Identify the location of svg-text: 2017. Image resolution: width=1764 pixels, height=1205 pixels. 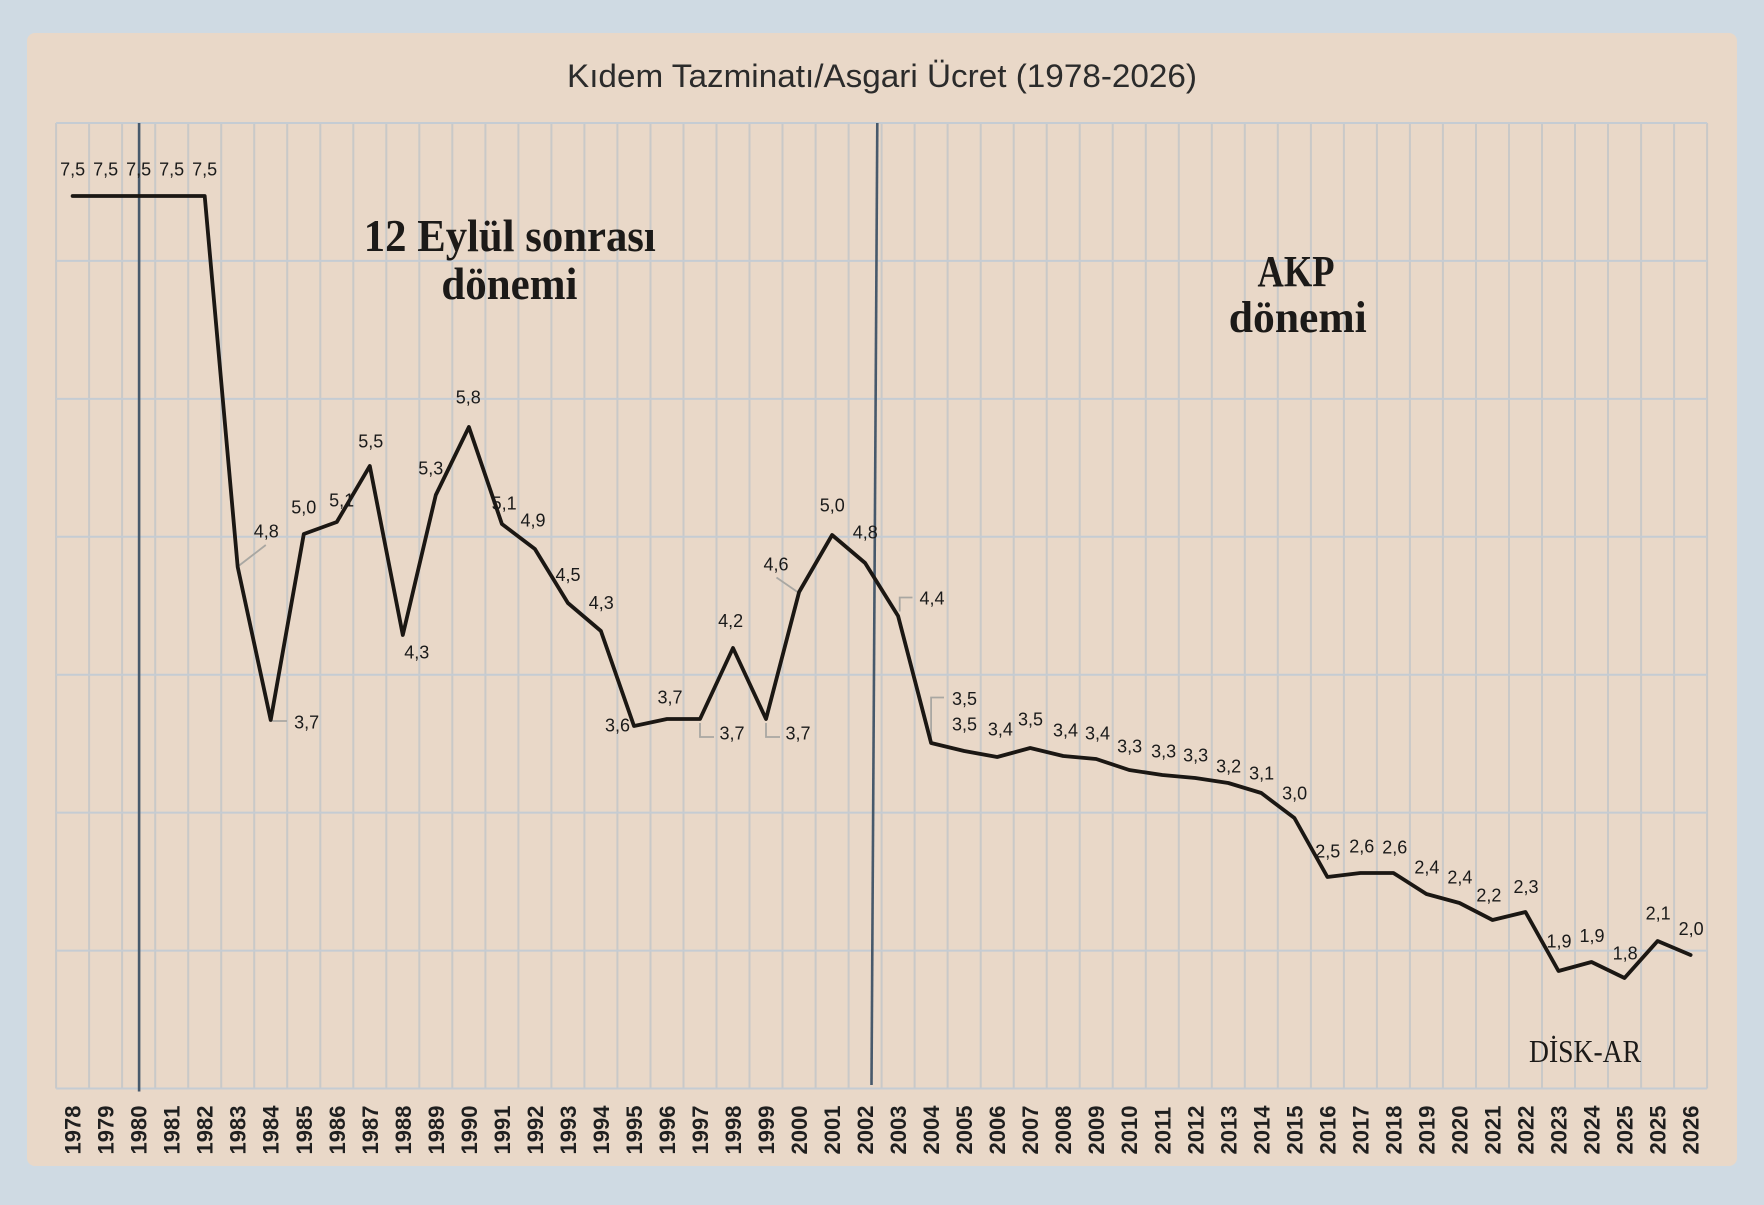
(1360, 1130).